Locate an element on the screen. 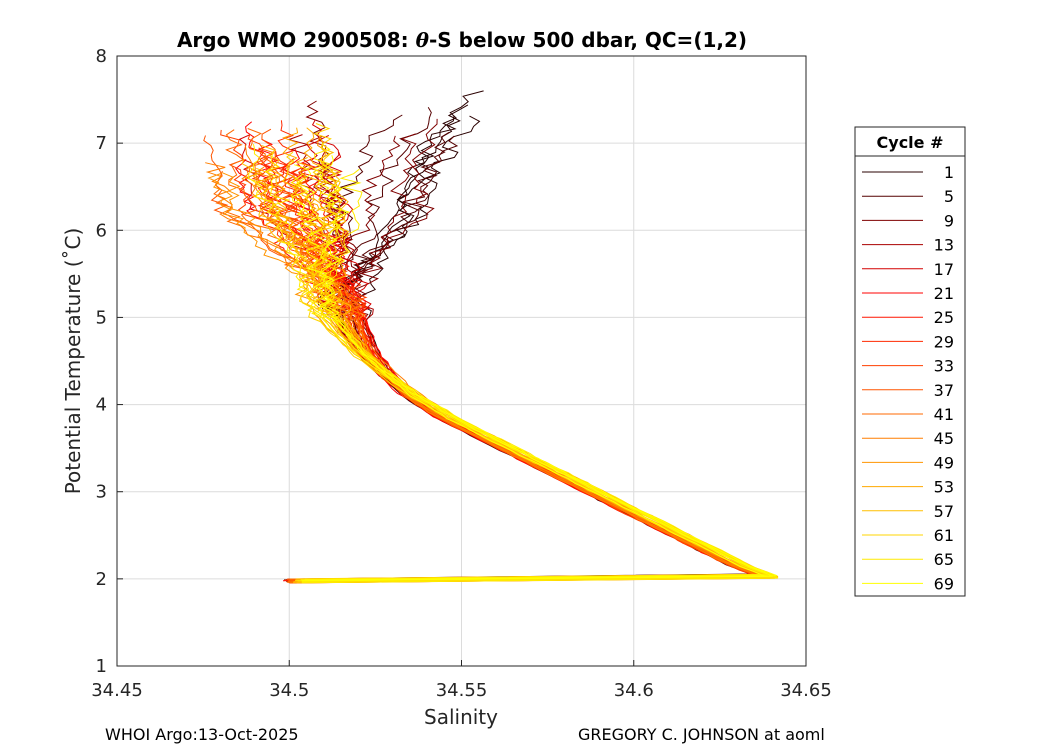  chart-title-prefix: Argo WMO 2900508: is located at coordinates (296, 40).